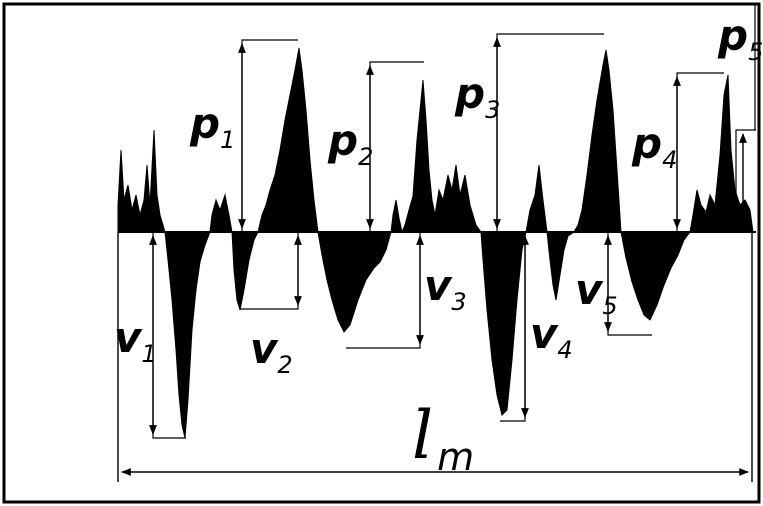  I want to click on label-v1: v1, so click(135, 340).